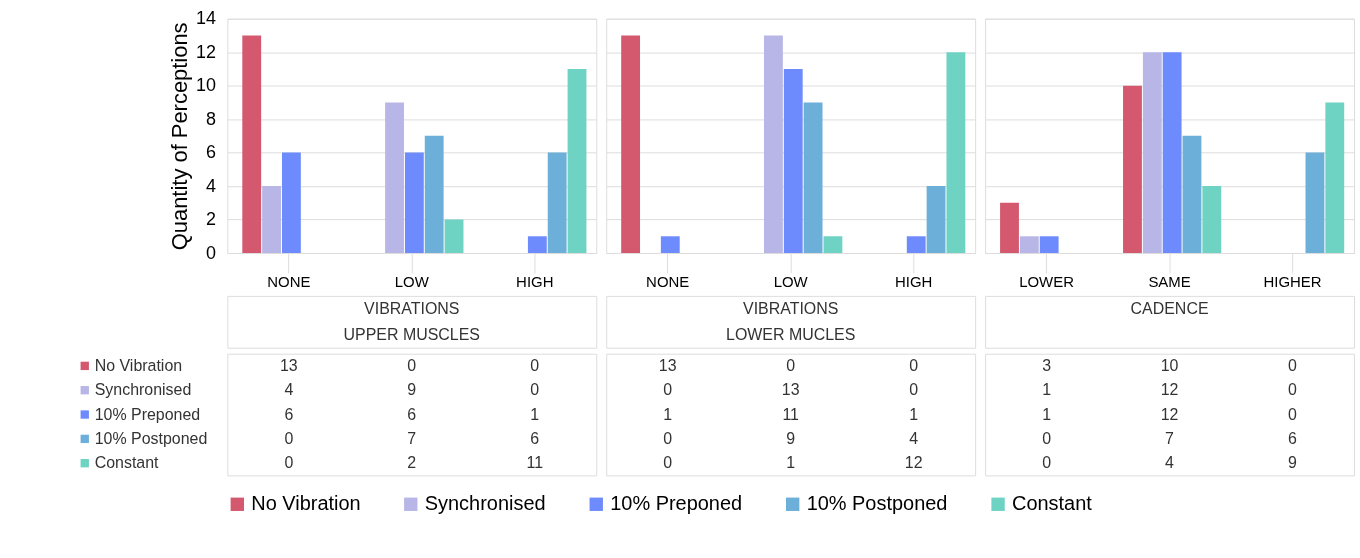 This screenshot has width=1360, height=558. What do you see at coordinates (1169, 308) in the screenshot?
I see `text: CADENCE` at bounding box center [1169, 308].